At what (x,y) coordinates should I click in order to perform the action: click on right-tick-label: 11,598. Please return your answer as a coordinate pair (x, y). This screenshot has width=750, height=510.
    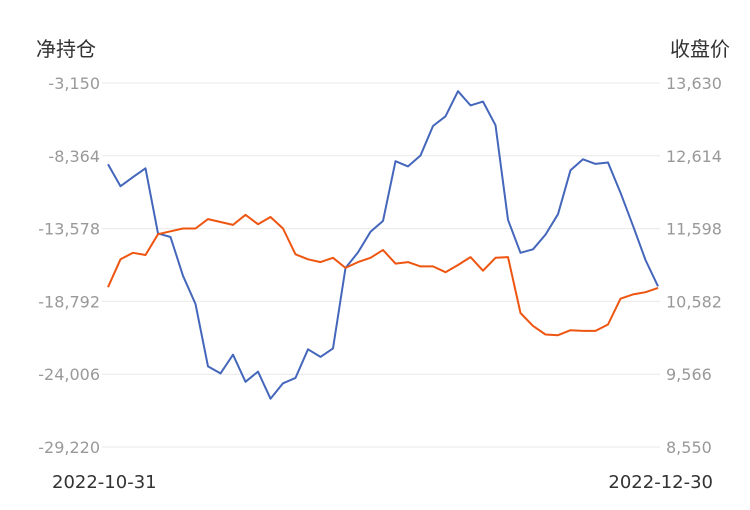
    Looking at the image, I should click on (694, 229).